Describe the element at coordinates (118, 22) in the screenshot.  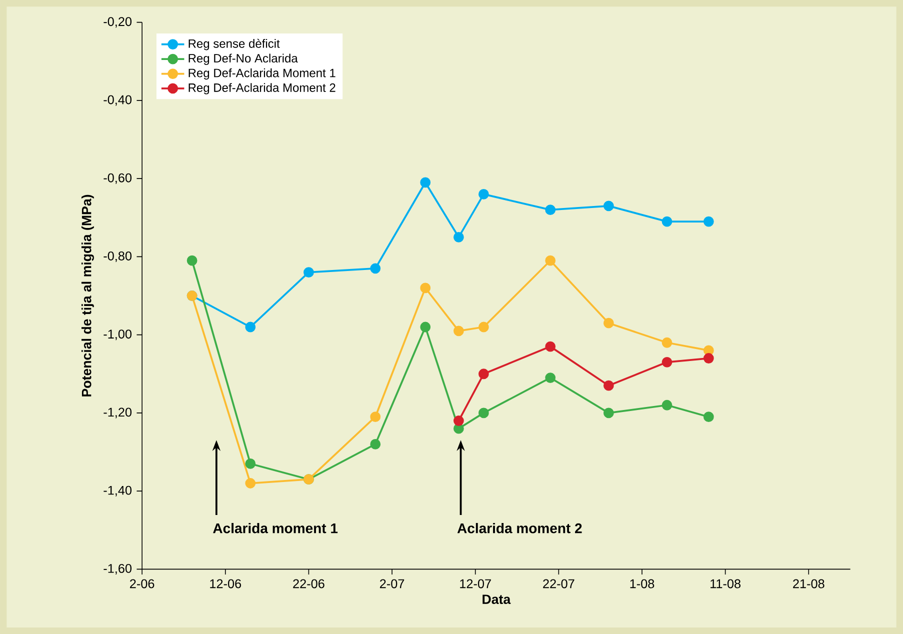
I see `y-tick-label: -0,20` at that location.